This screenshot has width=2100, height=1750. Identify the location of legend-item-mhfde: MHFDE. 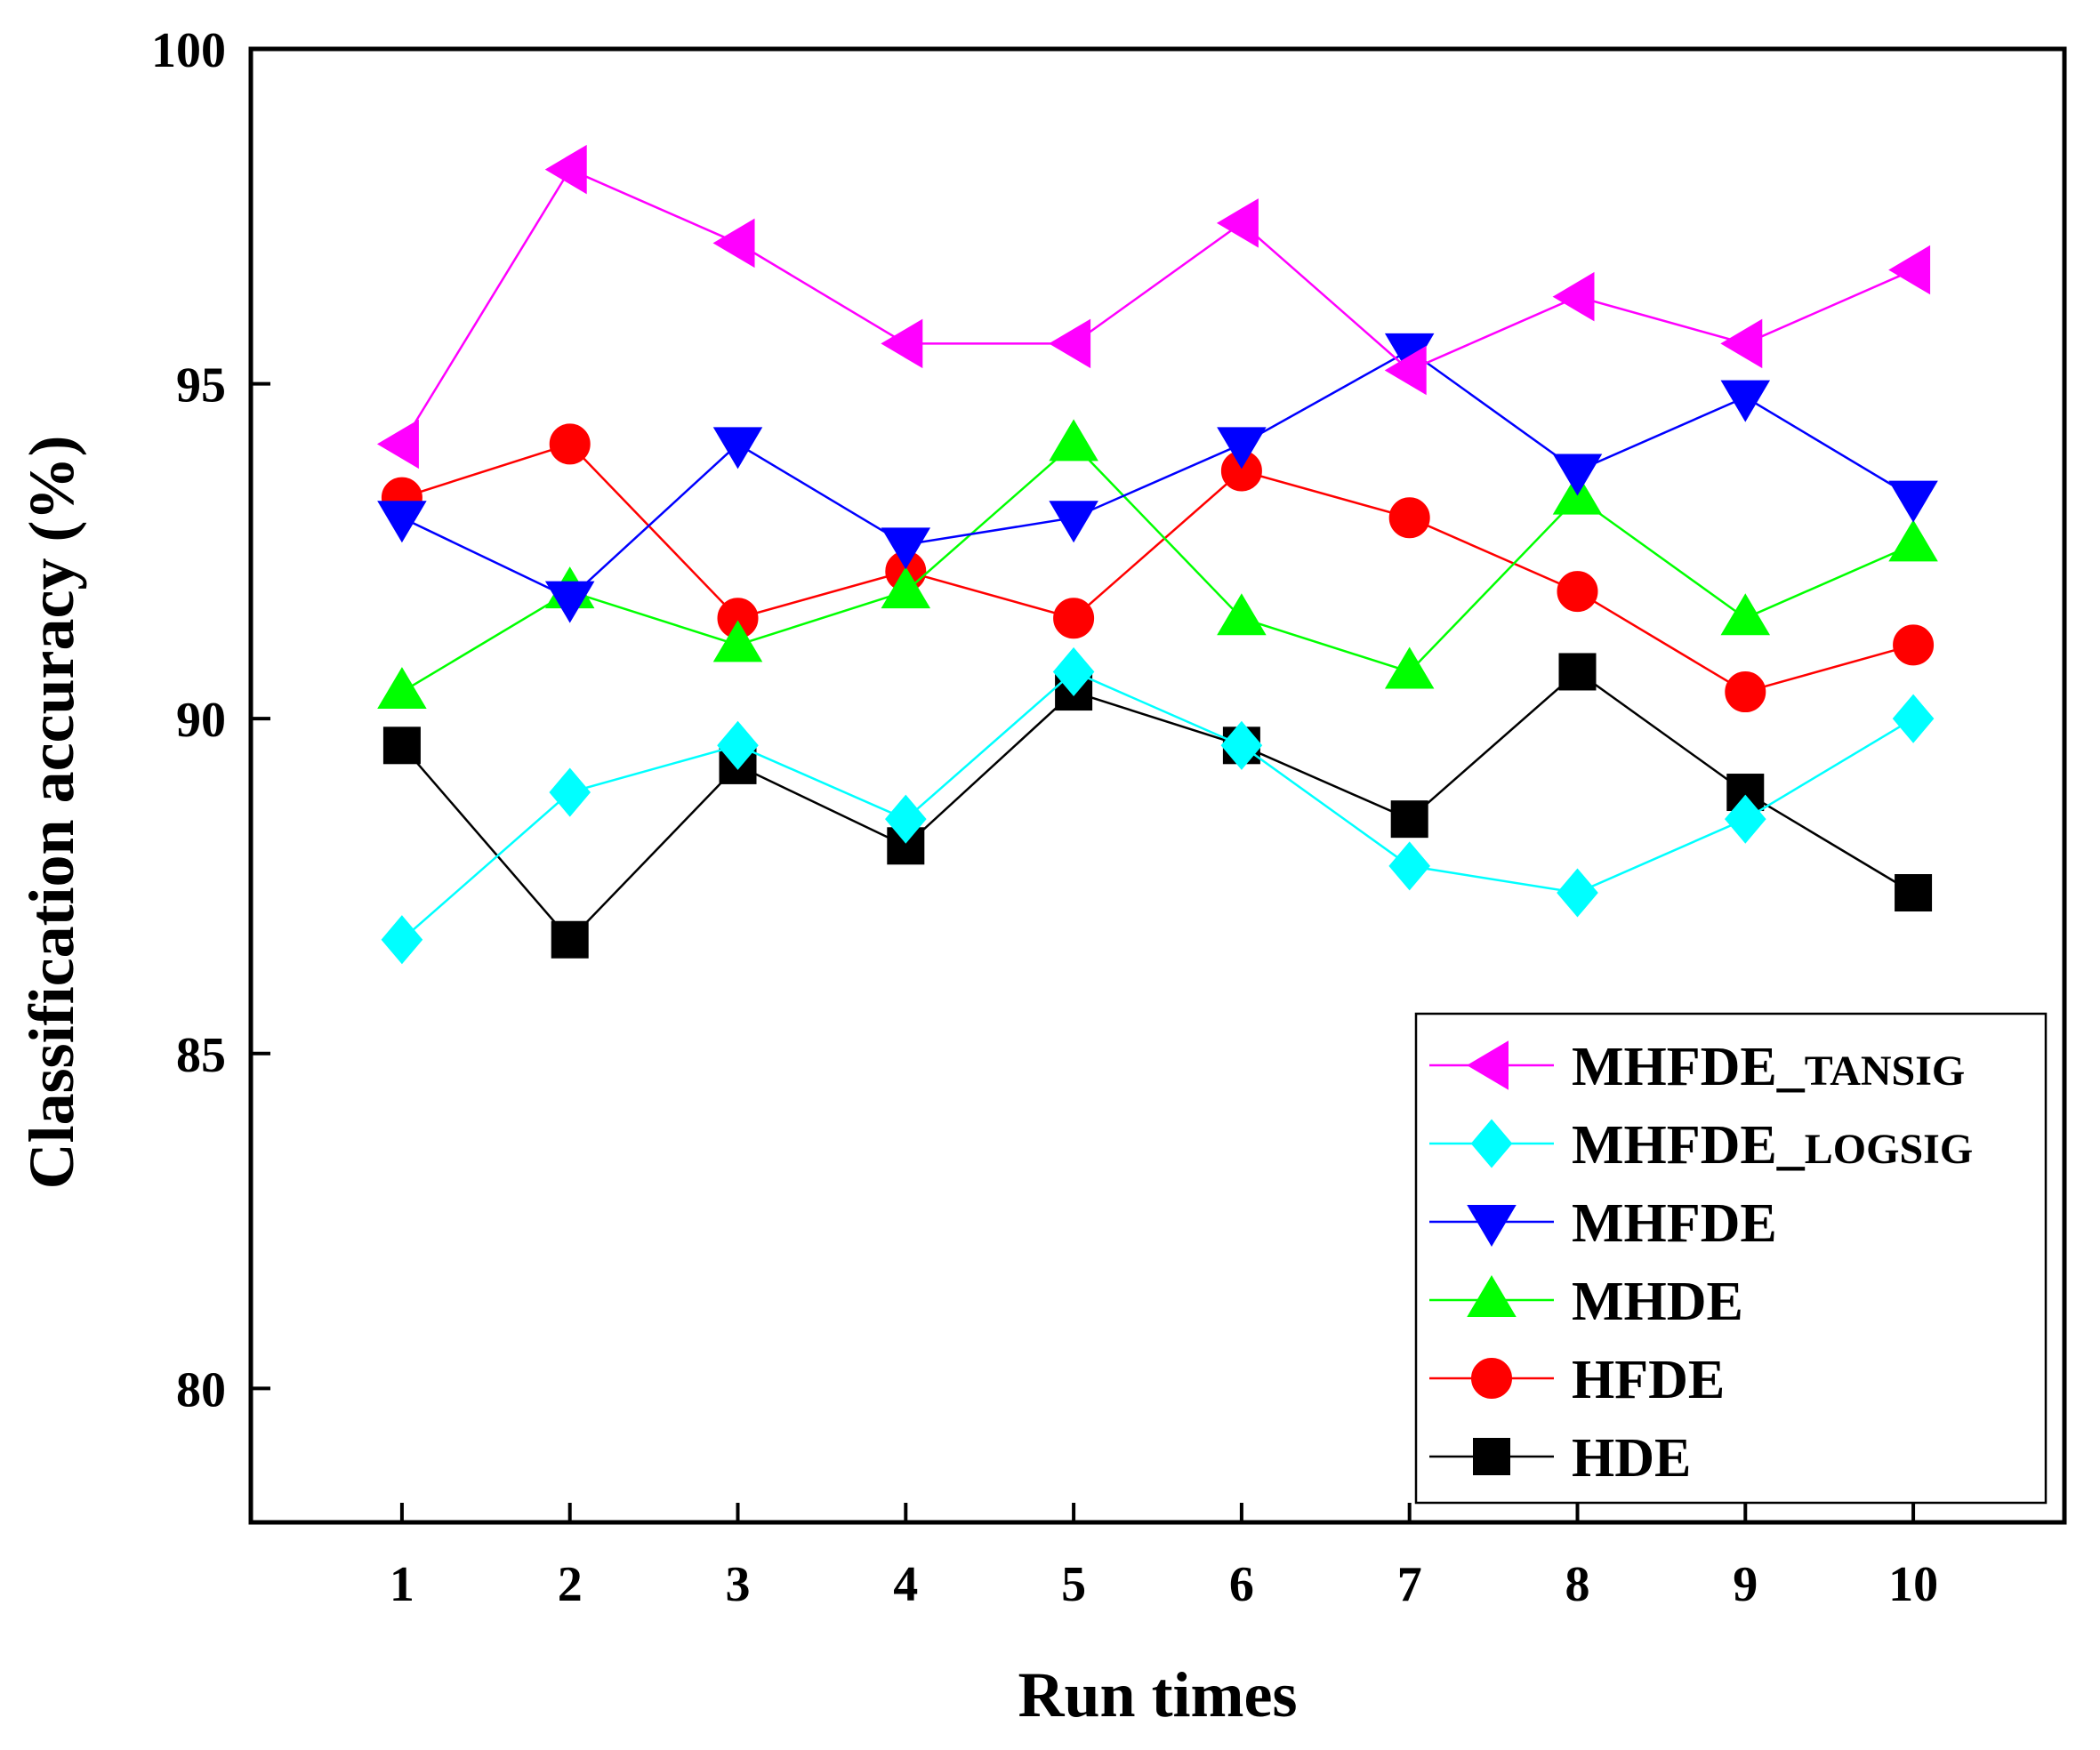
(1603, 1224).